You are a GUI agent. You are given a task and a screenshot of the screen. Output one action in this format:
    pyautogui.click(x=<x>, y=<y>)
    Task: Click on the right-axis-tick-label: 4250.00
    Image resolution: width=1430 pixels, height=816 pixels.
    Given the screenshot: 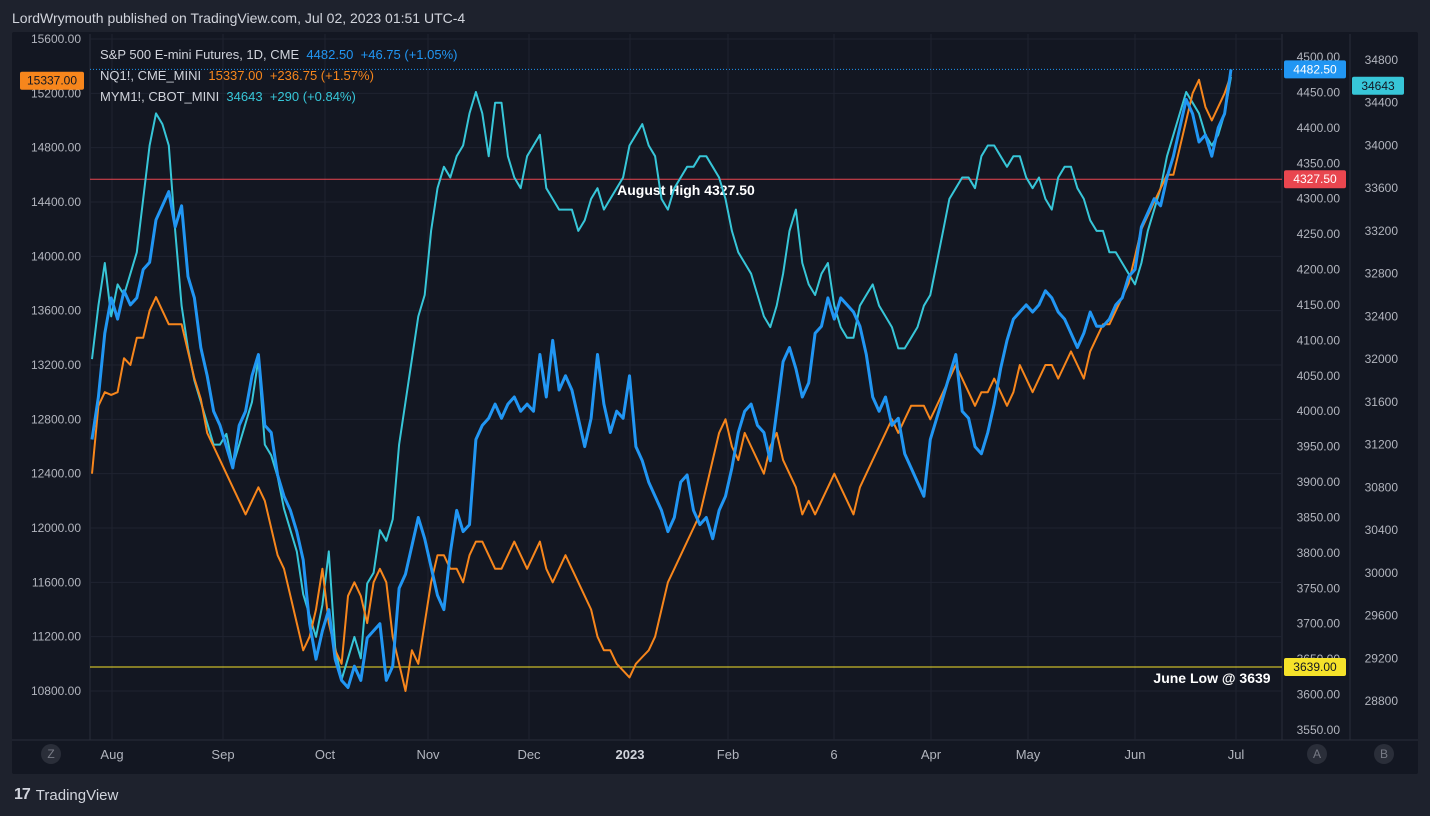 What is the action you would take?
    pyautogui.click(x=1319, y=234)
    